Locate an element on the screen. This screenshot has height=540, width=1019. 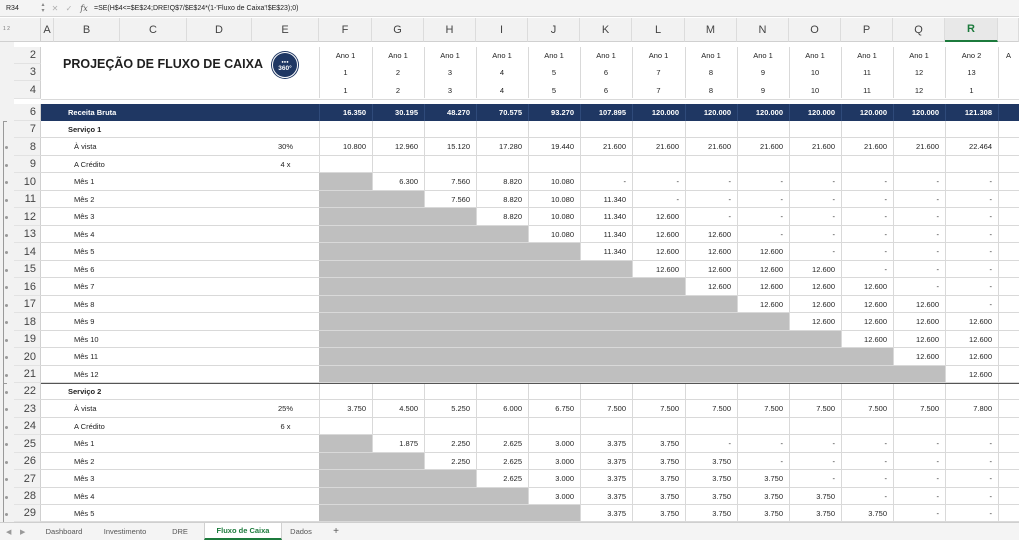
row-header-16: 16 is located at coordinates (27, 287).